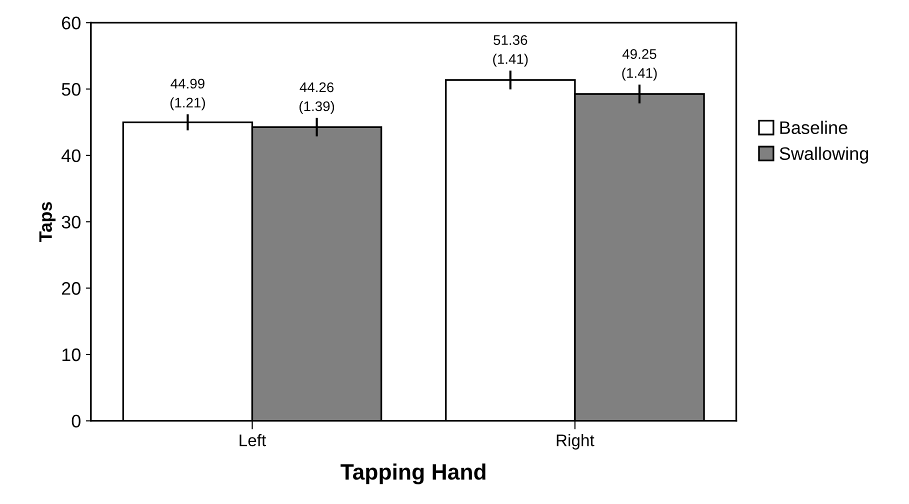 The width and height of the screenshot is (909, 504). Describe the element at coordinates (575, 442) in the screenshot. I see `x-tick-label: Right` at that location.